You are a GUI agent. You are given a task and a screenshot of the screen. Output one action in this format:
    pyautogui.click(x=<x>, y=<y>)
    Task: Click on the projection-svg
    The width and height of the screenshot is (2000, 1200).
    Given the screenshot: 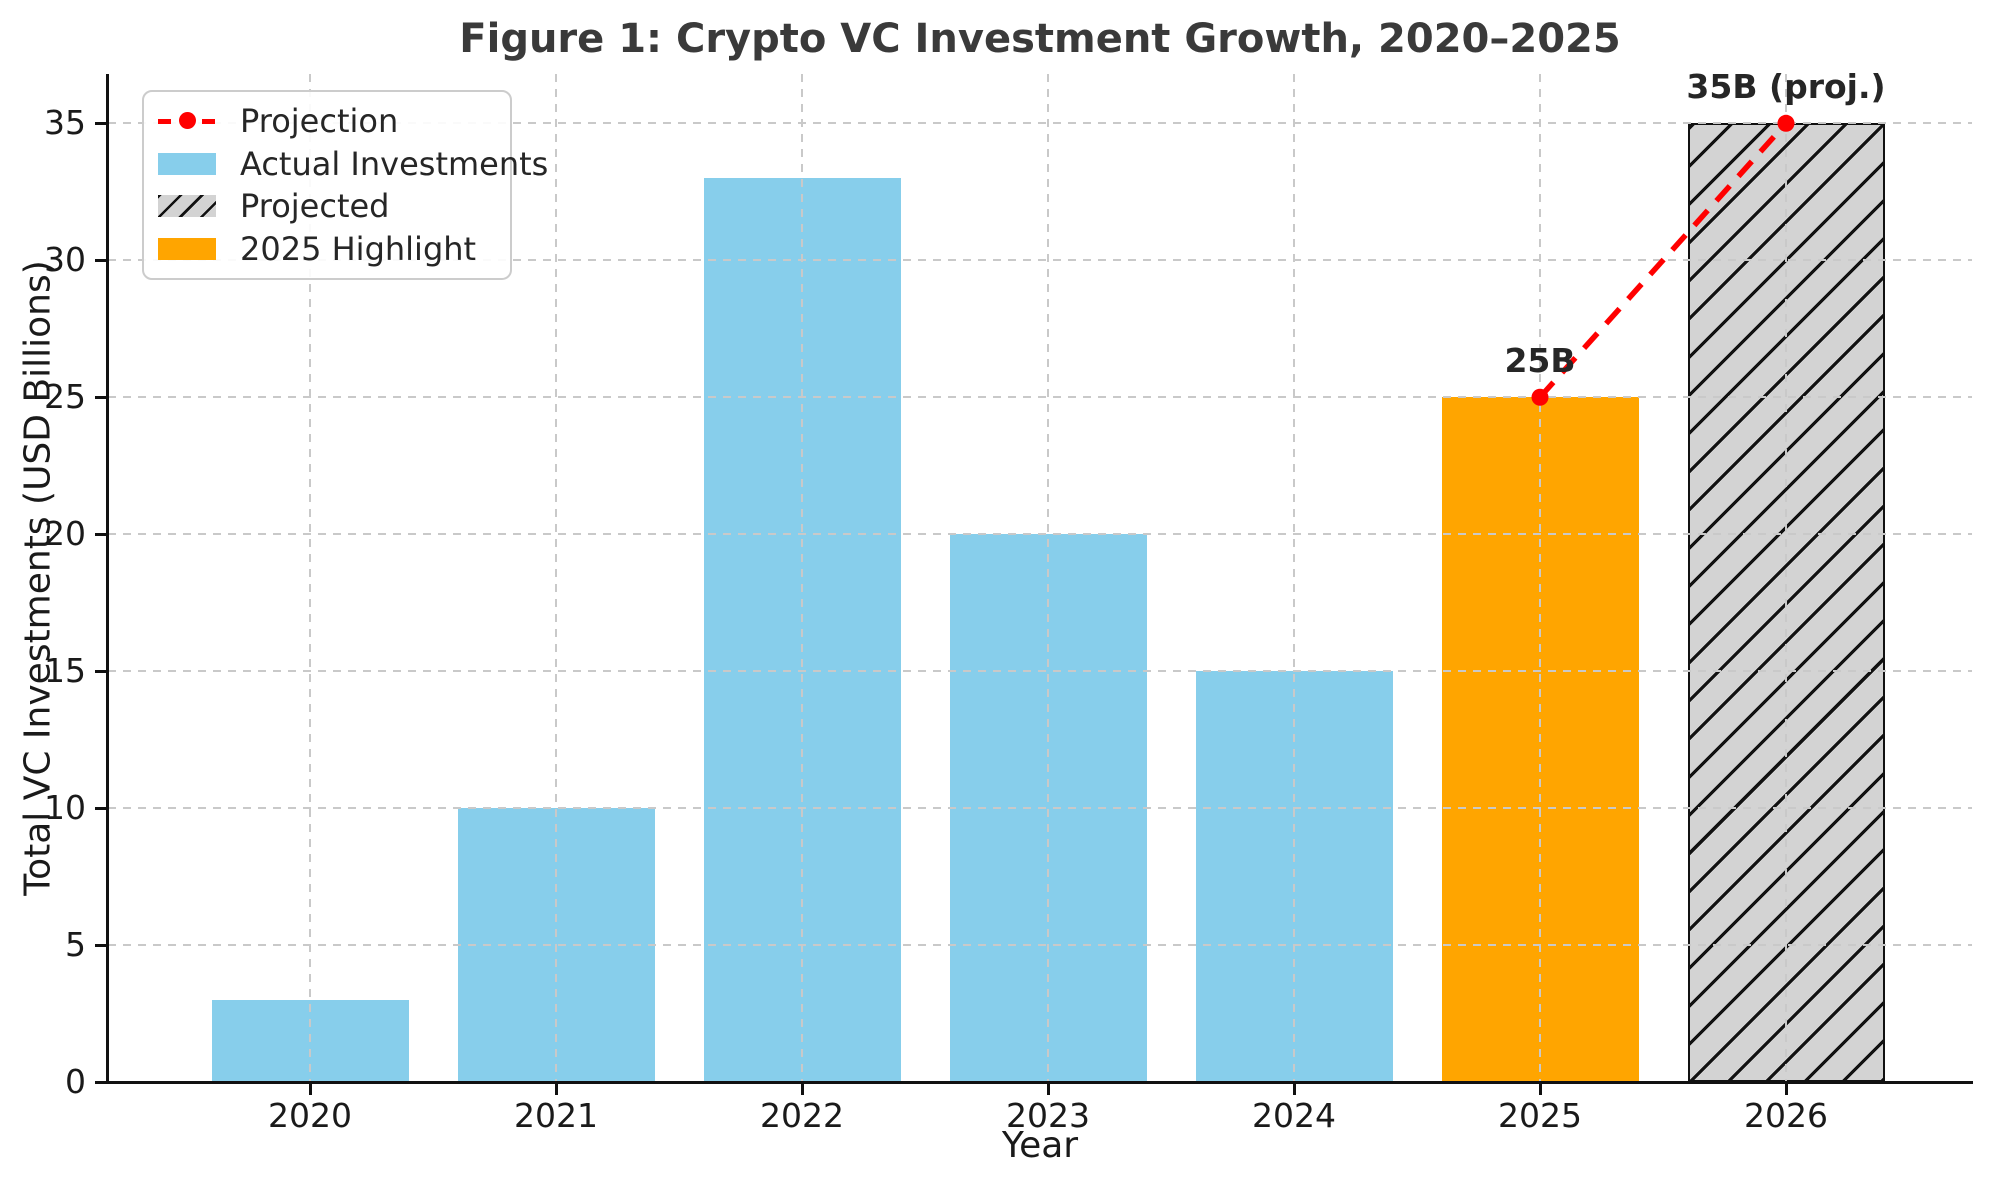 What is the action you would take?
    pyautogui.click(x=1663, y=260)
    